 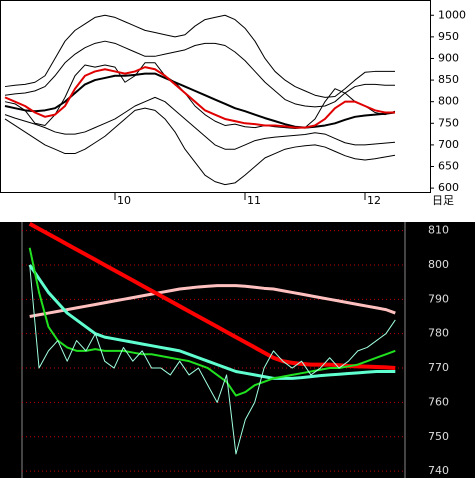 I want to click on x-tick-label: 11, so click(x=254, y=200).